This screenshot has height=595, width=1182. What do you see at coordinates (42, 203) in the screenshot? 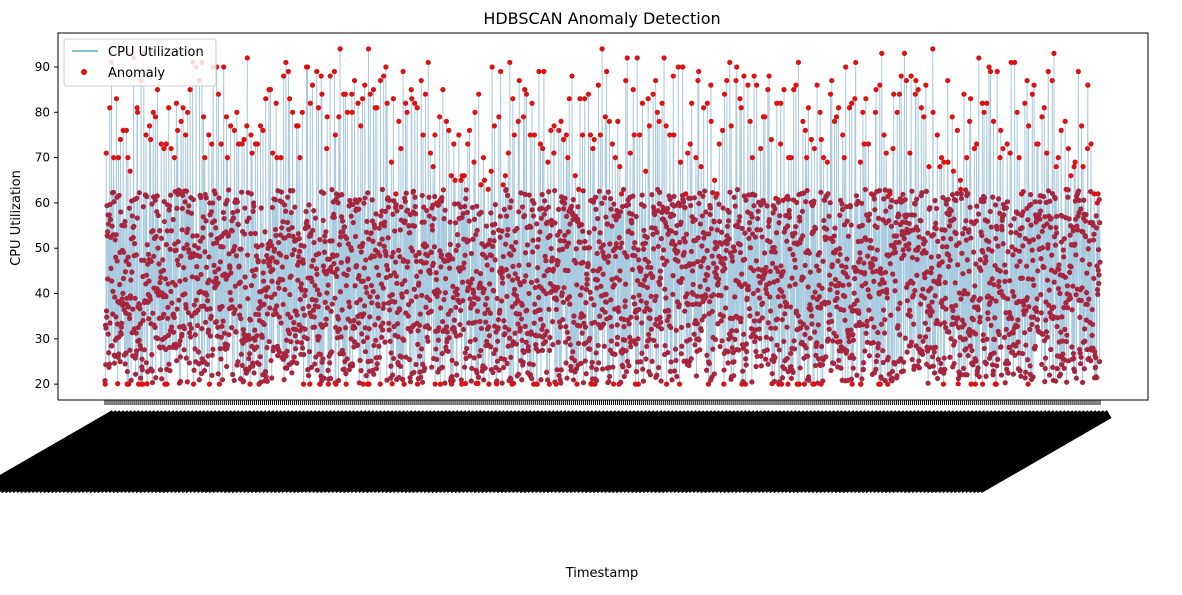
I see `y-tick-label: 60` at bounding box center [42, 203].